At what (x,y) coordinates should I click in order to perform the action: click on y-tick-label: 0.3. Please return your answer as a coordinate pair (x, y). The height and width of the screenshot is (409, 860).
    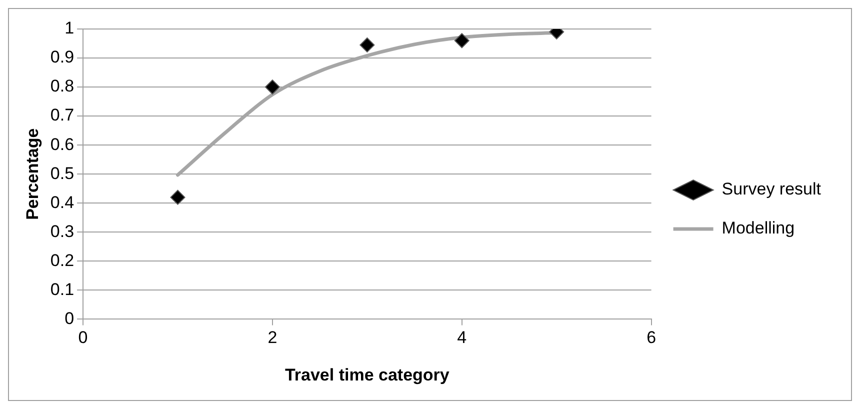
    Looking at the image, I should click on (62, 231).